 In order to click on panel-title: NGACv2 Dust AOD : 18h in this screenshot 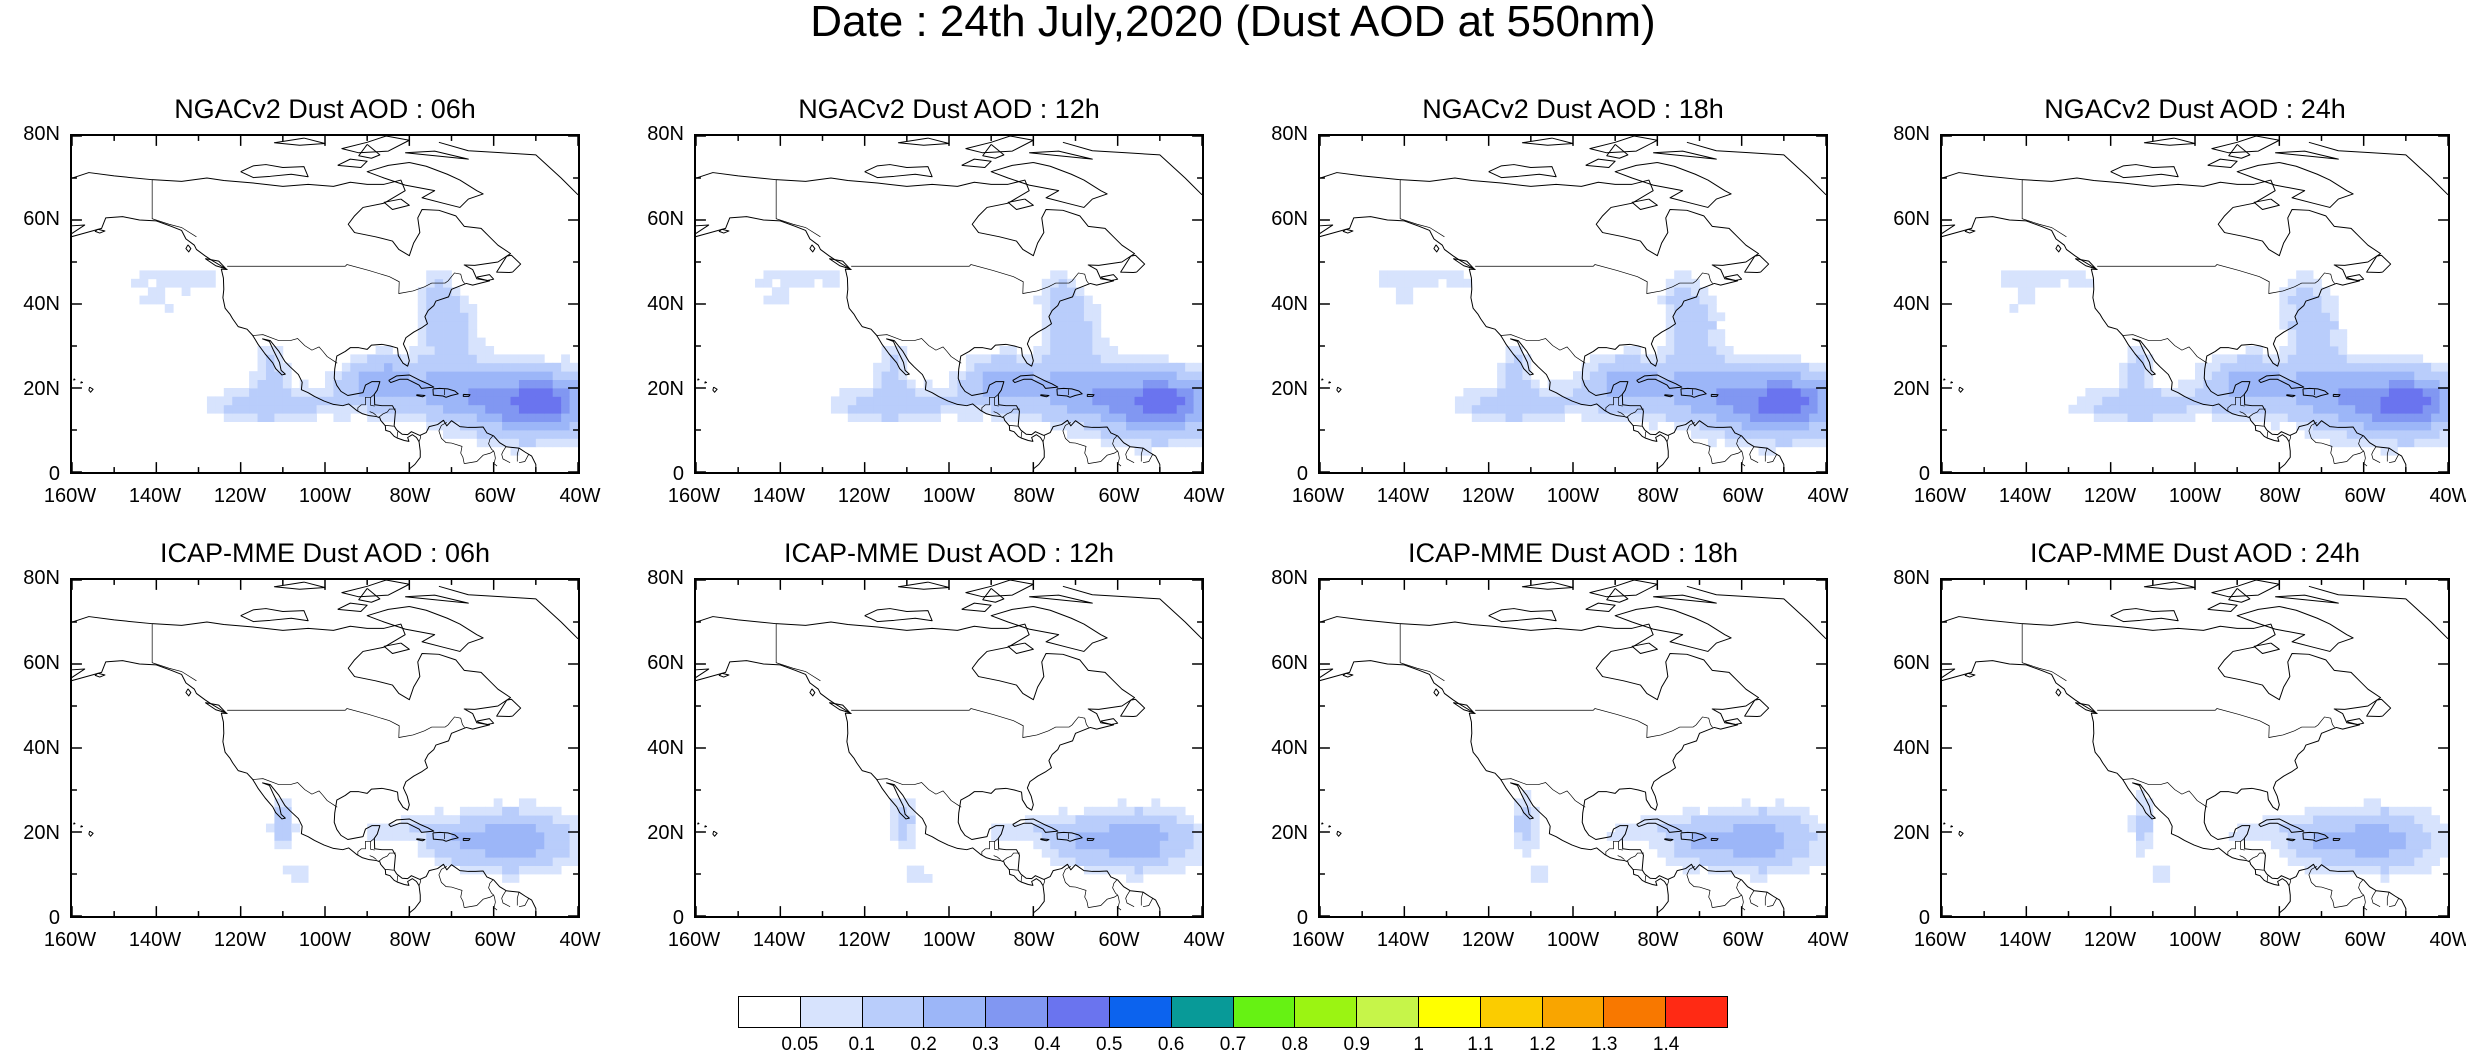, I will do `click(1573, 109)`.